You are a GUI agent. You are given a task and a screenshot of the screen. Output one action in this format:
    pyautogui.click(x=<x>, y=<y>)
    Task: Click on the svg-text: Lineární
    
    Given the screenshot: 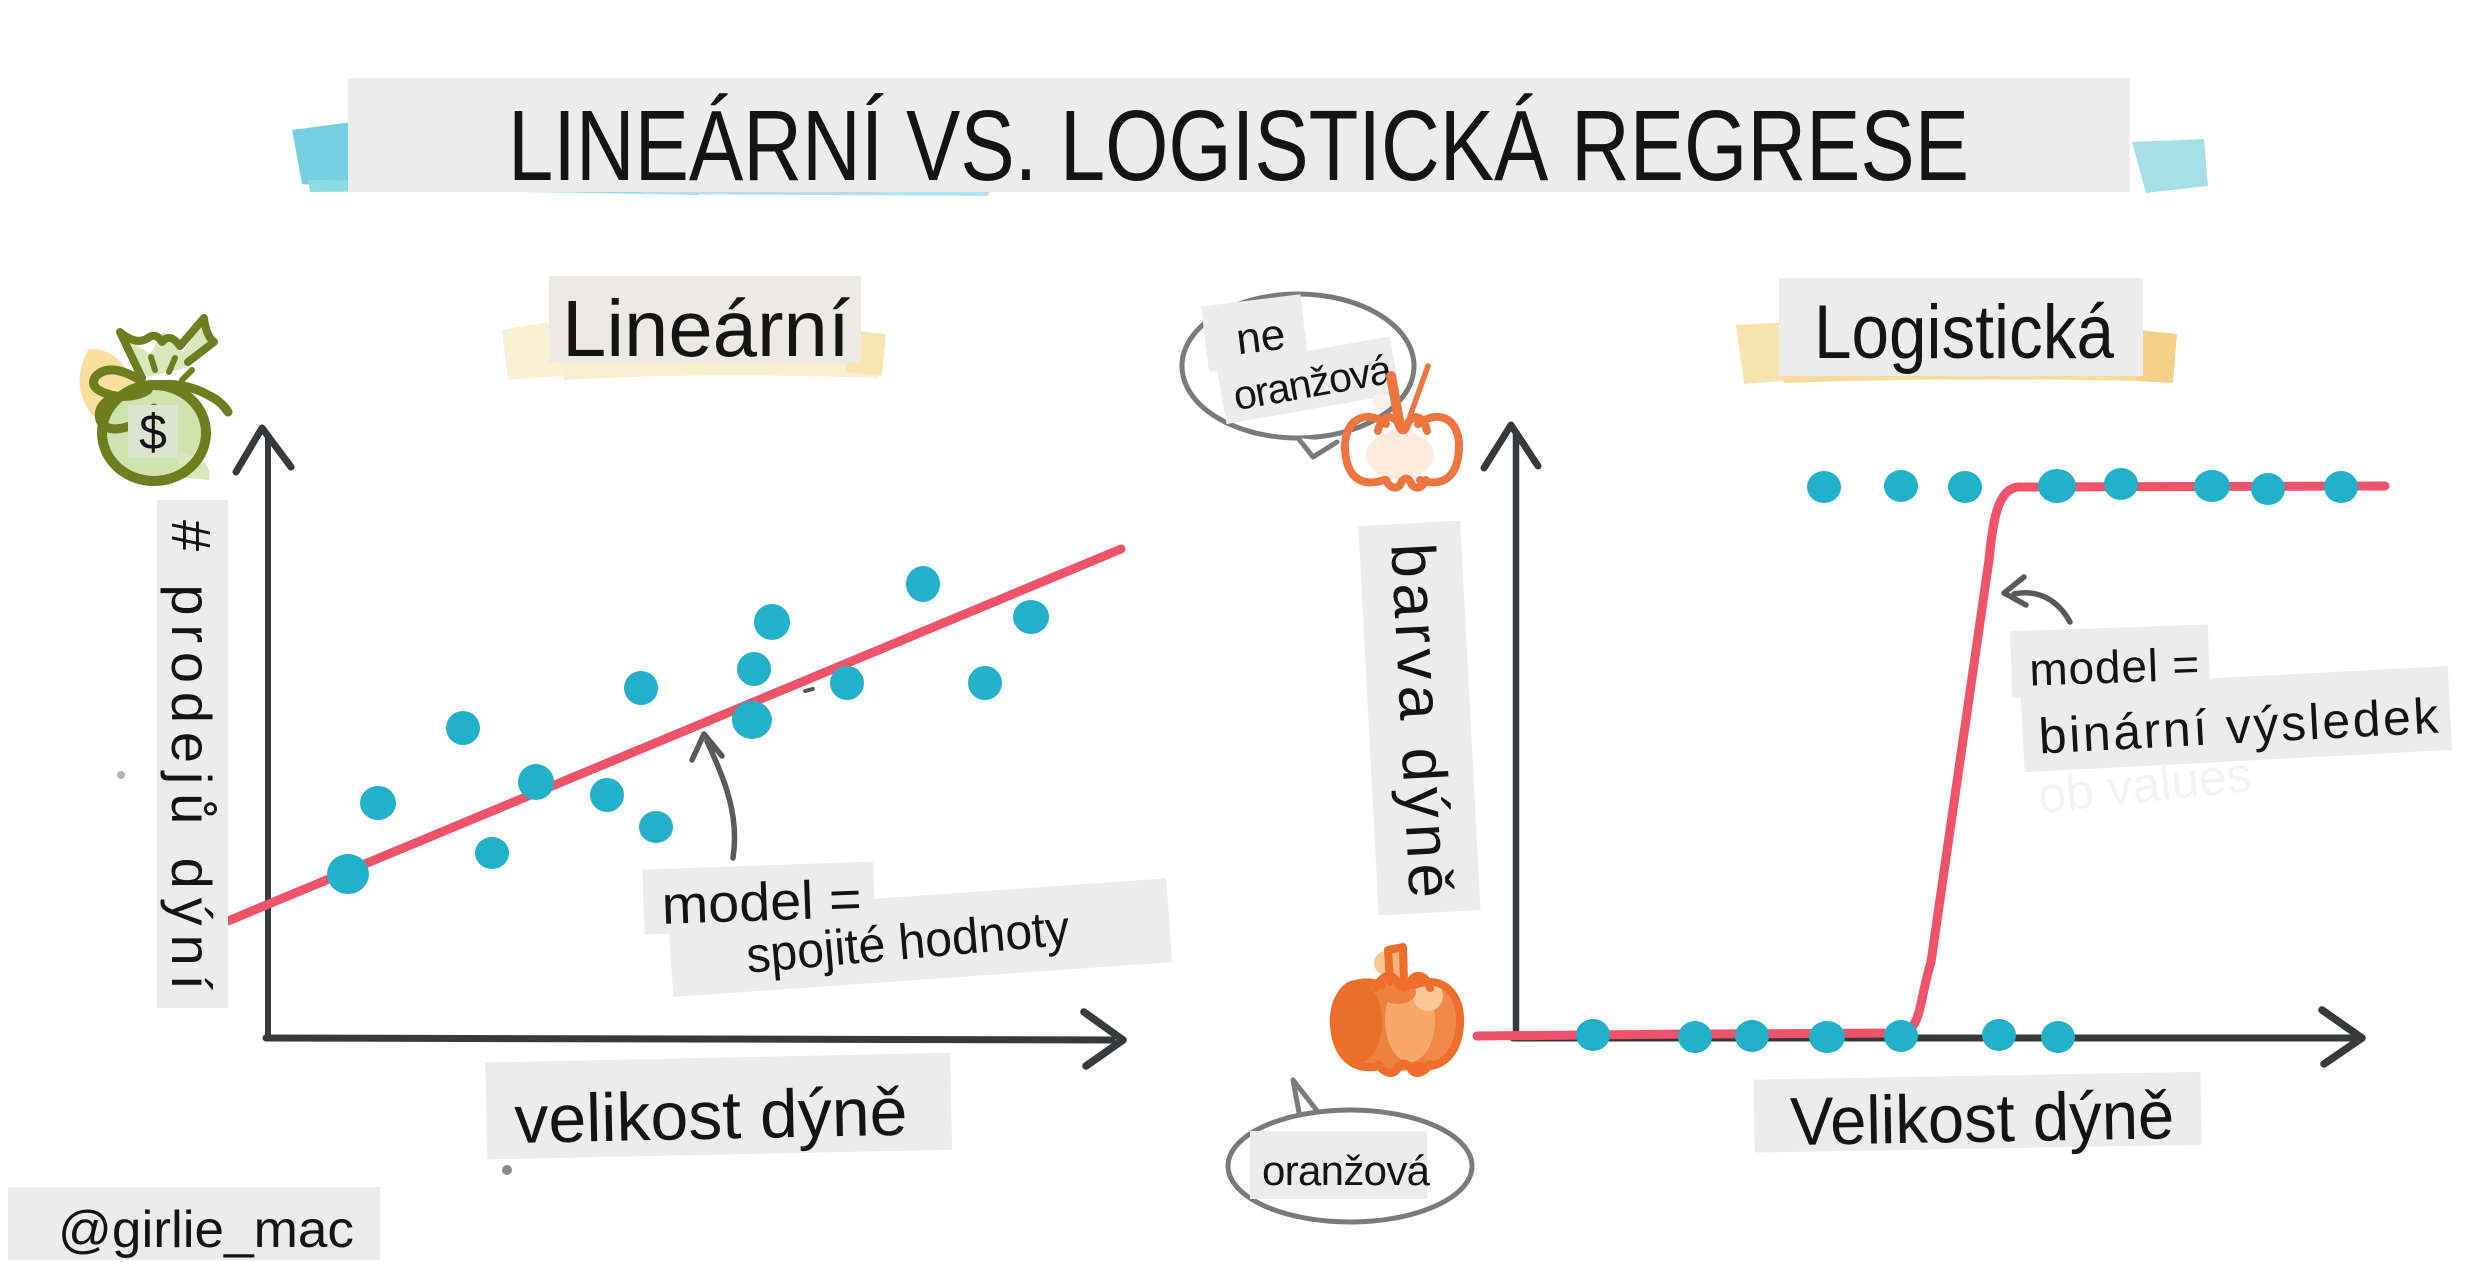 What is the action you would take?
    pyautogui.click(x=706, y=328)
    